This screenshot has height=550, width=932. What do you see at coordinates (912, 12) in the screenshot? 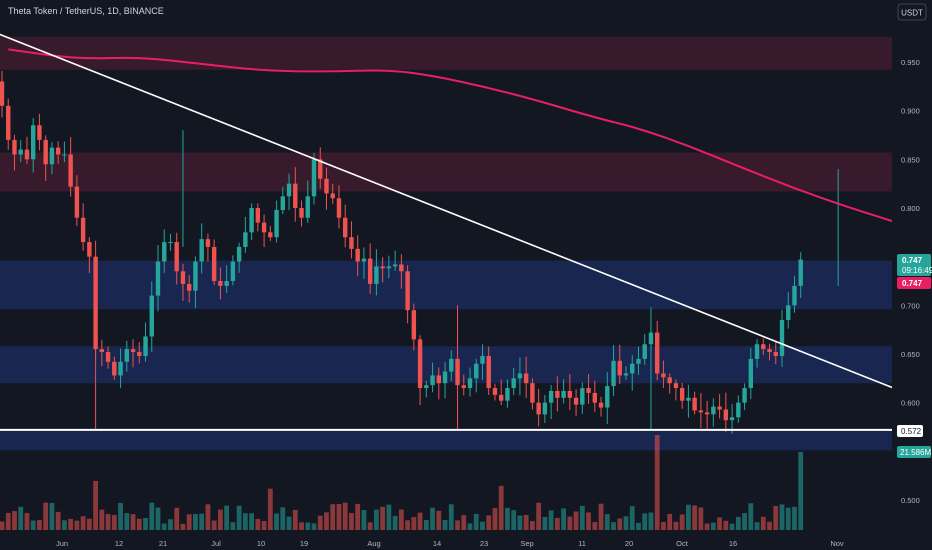
I see `currency-button: USDT` at bounding box center [912, 12].